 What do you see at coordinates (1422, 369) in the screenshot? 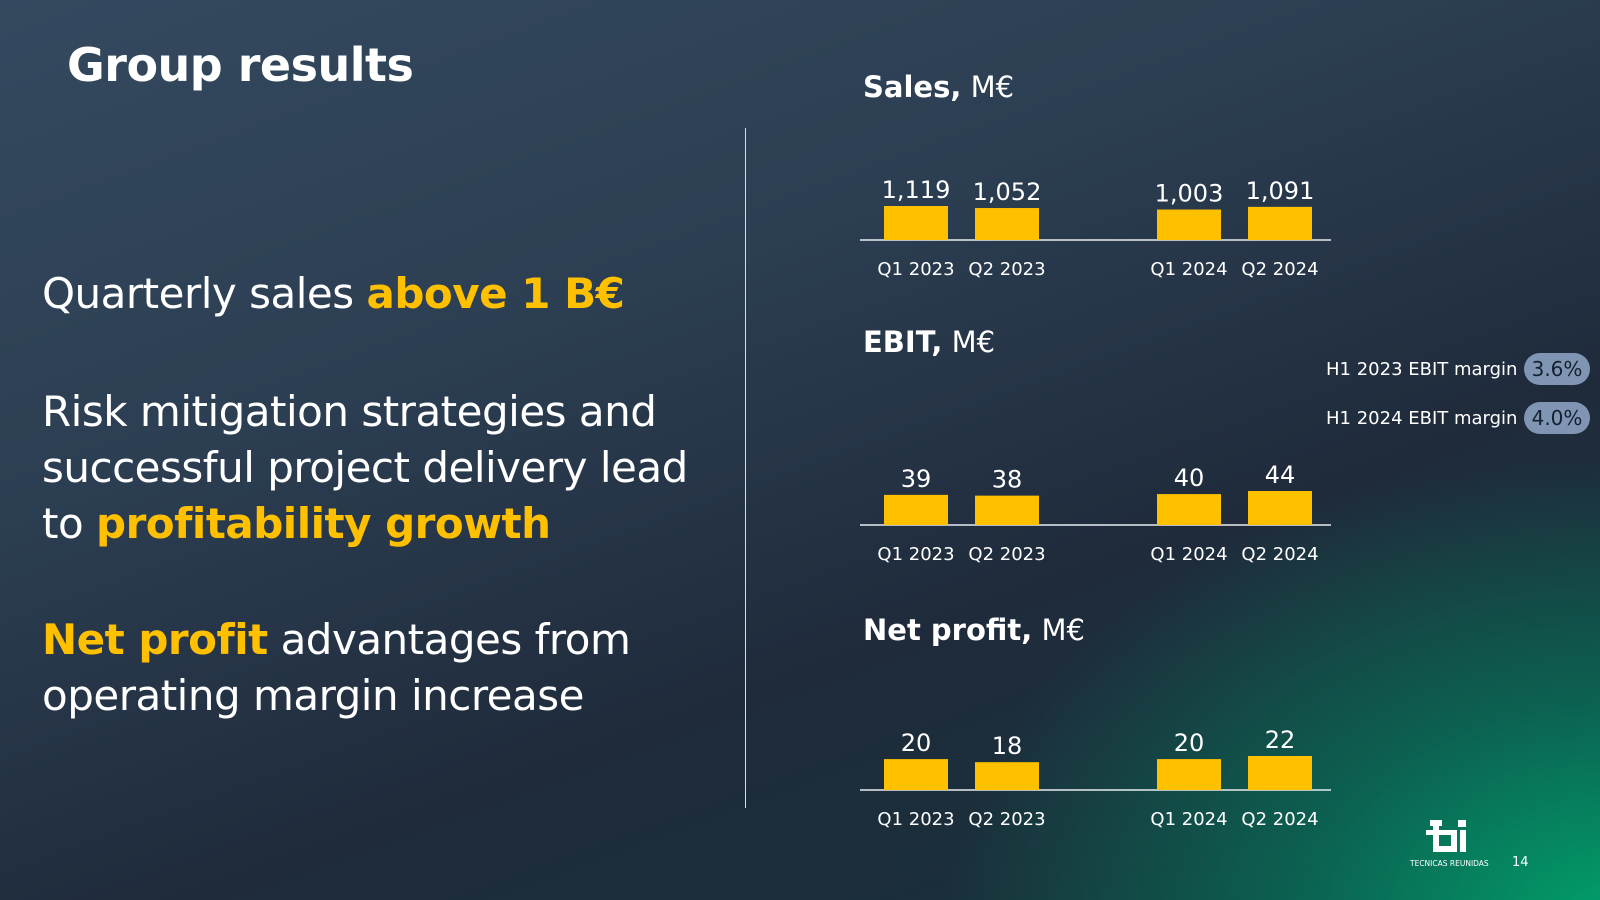
I see `ebit-margin-label: H1 2023 EBIT margin` at bounding box center [1422, 369].